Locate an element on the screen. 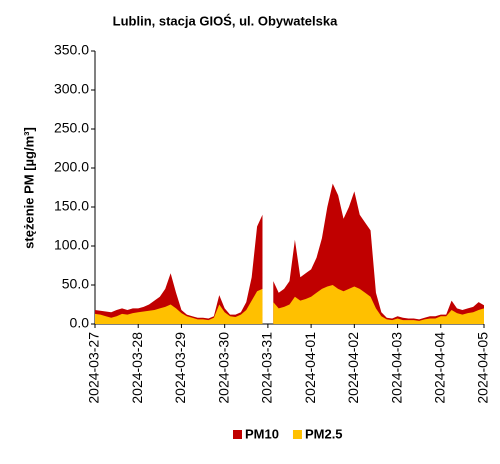 Image resolution: width=500 pixels, height=464 pixels. x-tick-label: 2024-04-02 is located at coordinates (353, 368).